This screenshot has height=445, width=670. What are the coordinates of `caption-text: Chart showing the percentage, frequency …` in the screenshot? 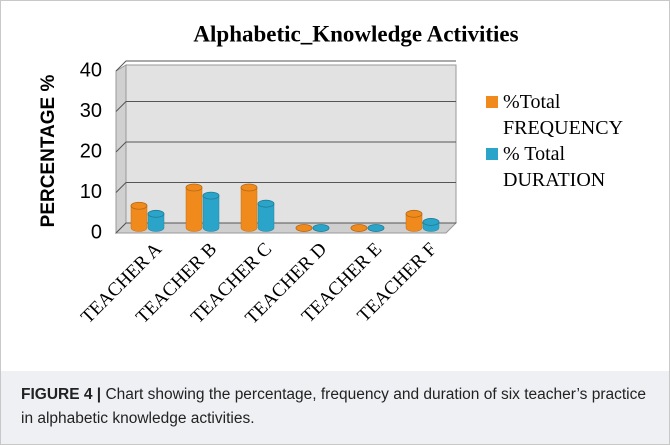 It's located at (333, 406).